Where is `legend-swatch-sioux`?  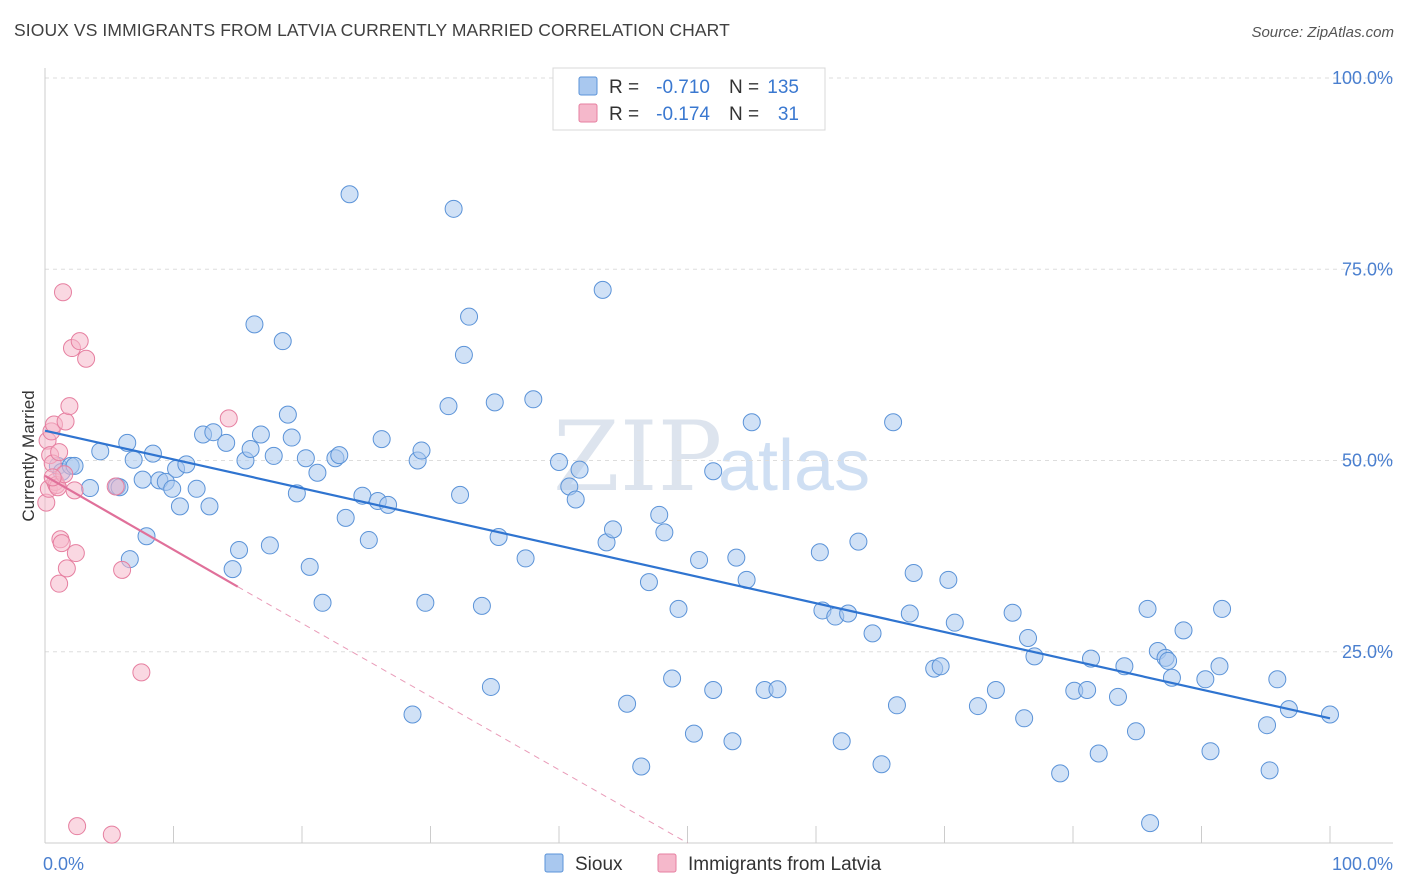
legend-swatch-sioux is located at coordinates (588, 86).